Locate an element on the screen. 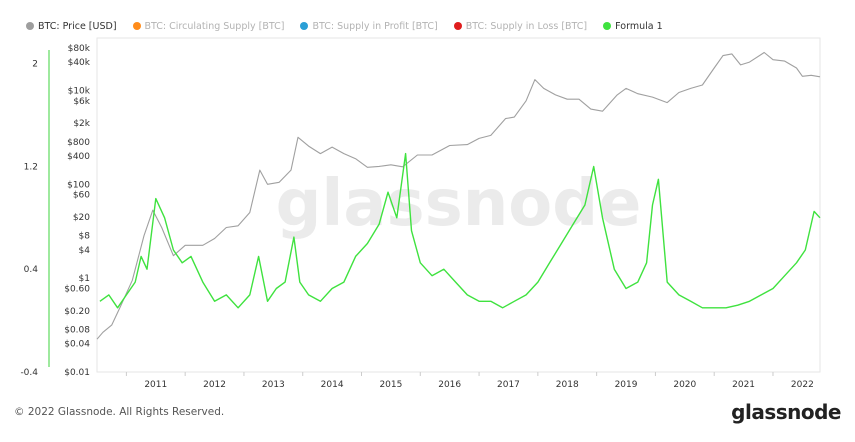  left-axis-tick-label: 2 is located at coordinates (35, 65).